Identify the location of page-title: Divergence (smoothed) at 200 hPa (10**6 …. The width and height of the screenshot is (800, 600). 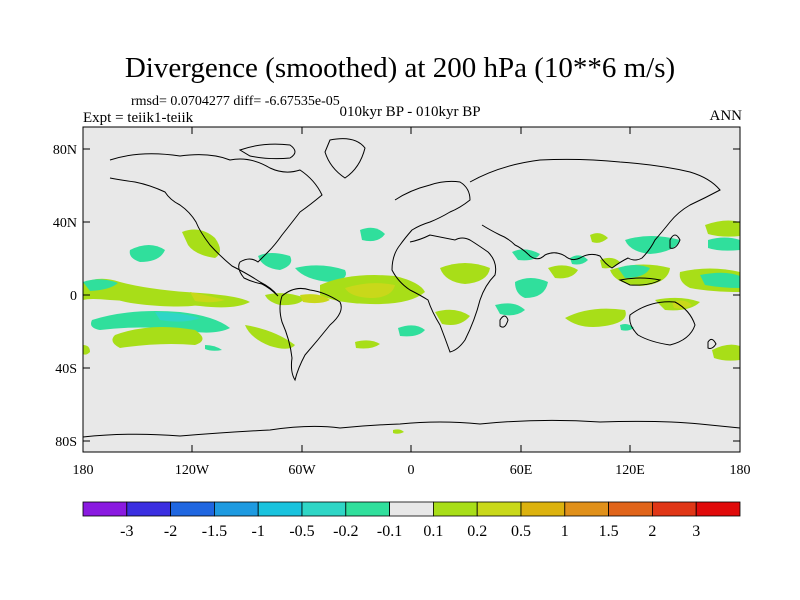
(400, 68).